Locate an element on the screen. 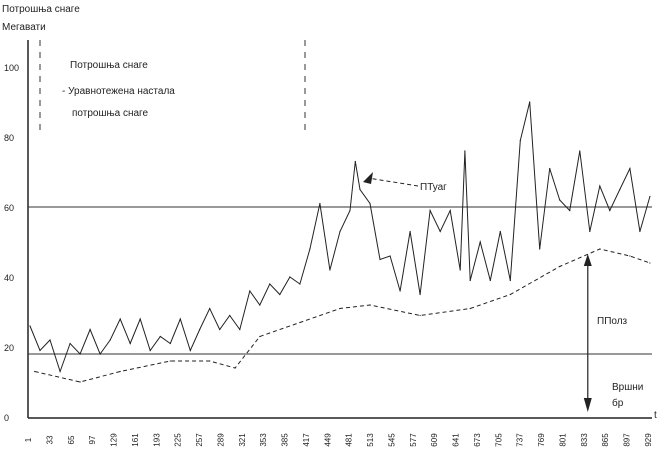 This screenshot has height=456, width=671. x-tick-label: 673 is located at coordinates (477, 440).